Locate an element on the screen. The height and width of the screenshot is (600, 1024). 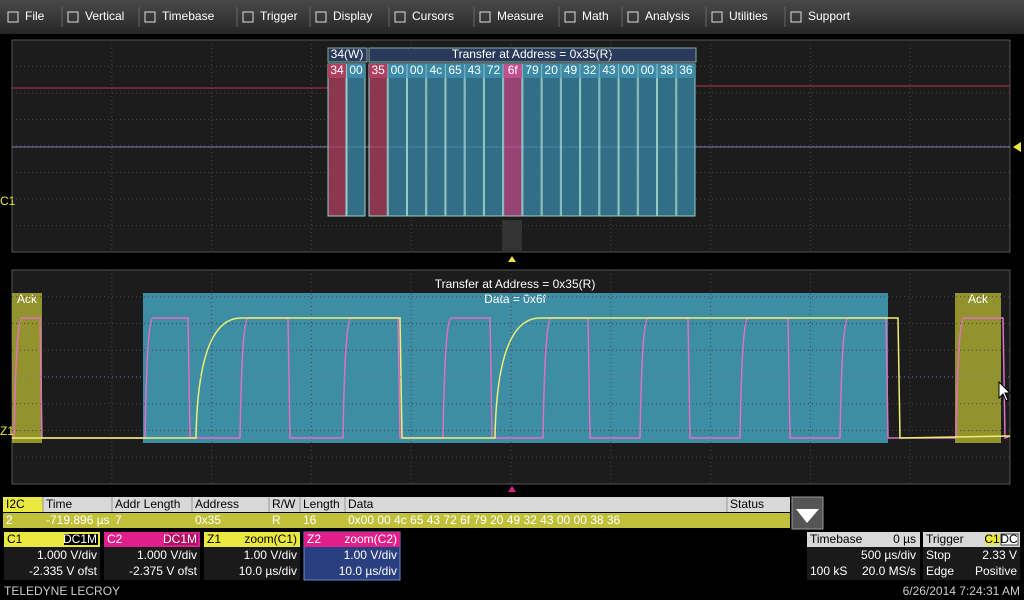
timebase-rate: 20.0 MS/s is located at coordinates (889, 571).